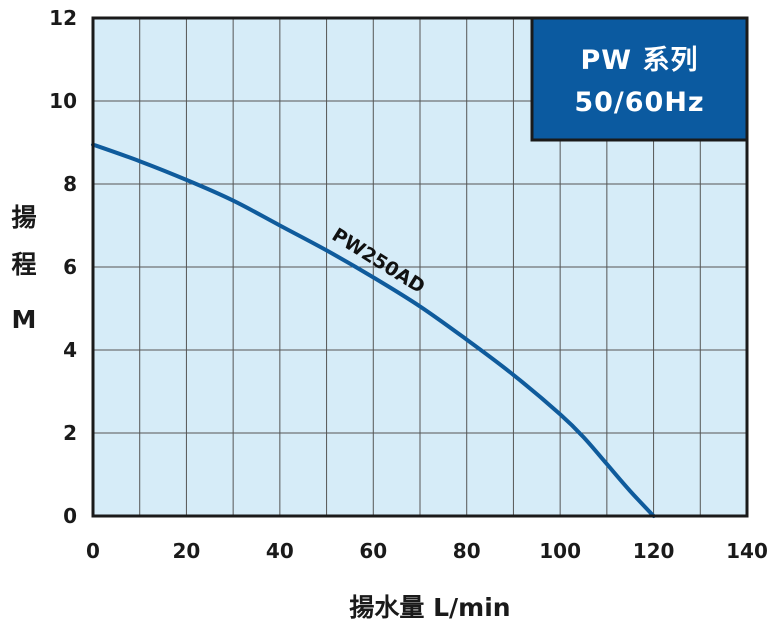  Describe the element at coordinates (429, 607) in the screenshot. I see `x-axis-title: 揚水量 L/min` at that location.